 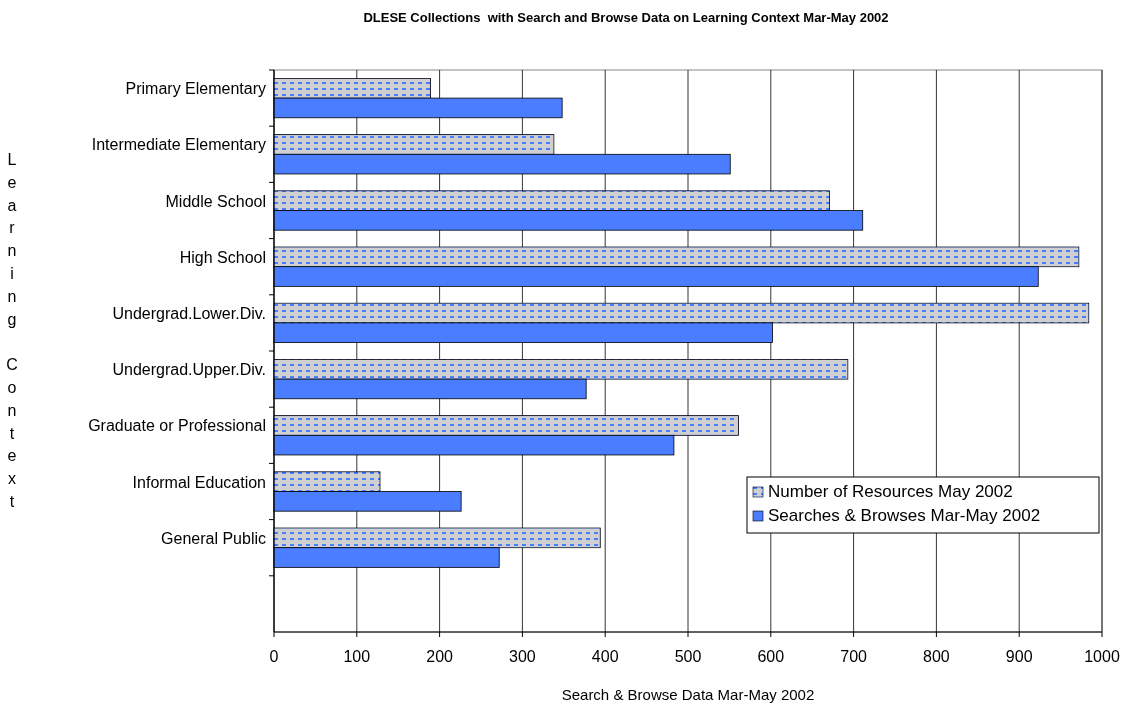 What do you see at coordinates (605, 656) in the screenshot?
I see `x-tick-label: 400` at bounding box center [605, 656].